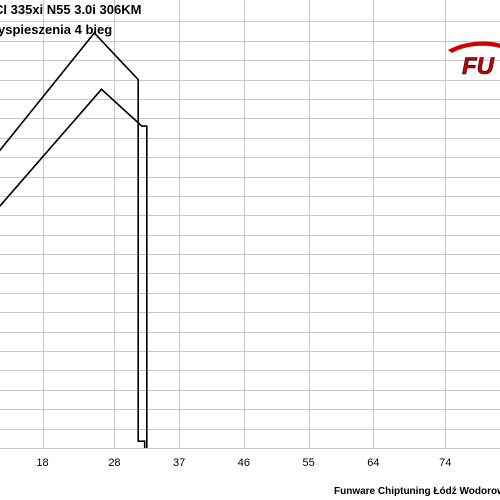 Image resolution: width=500 pixels, height=500 pixels. Describe the element at coordinates (71, 9) in the screenshot. I see `chart-title: CI 335xi N55 3.0i 306KM` at that location.